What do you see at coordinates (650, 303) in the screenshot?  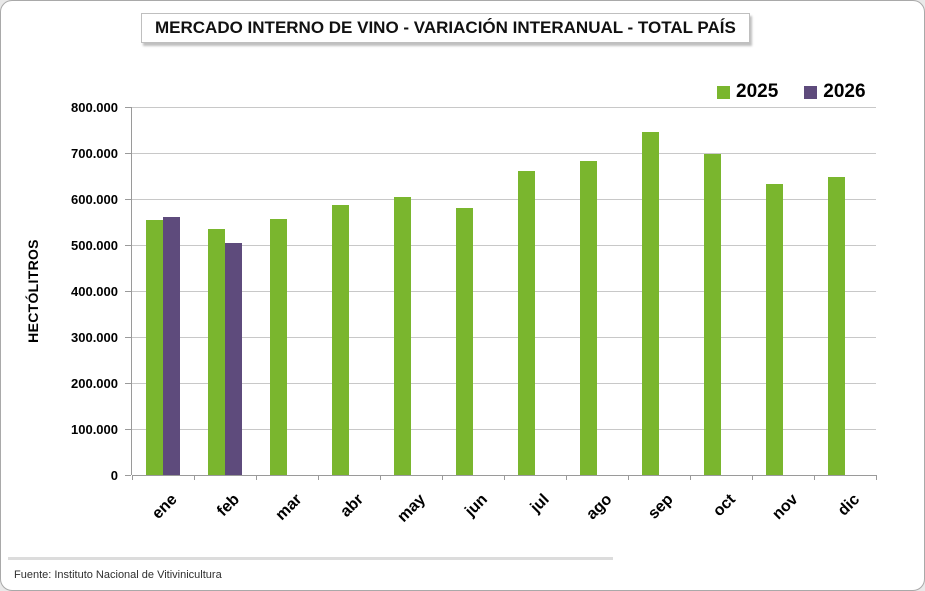 I see `bar-2025-sep` at bounding box center [650, 303].